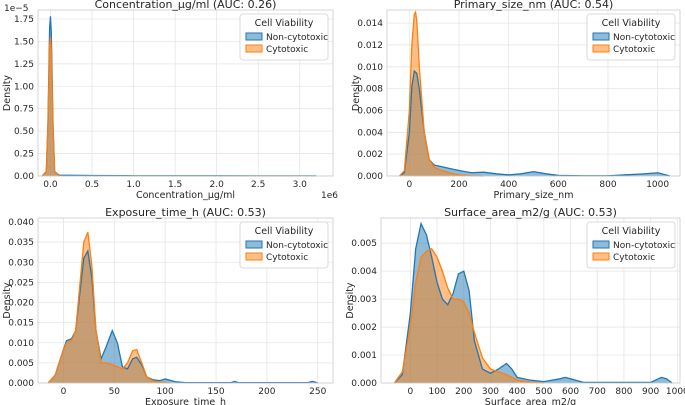 The width and height of the screenshot is (685, 405). Describe the element at coordinates (623, 392) in the screenshot. I see `x-tick-label: 800` at that location.